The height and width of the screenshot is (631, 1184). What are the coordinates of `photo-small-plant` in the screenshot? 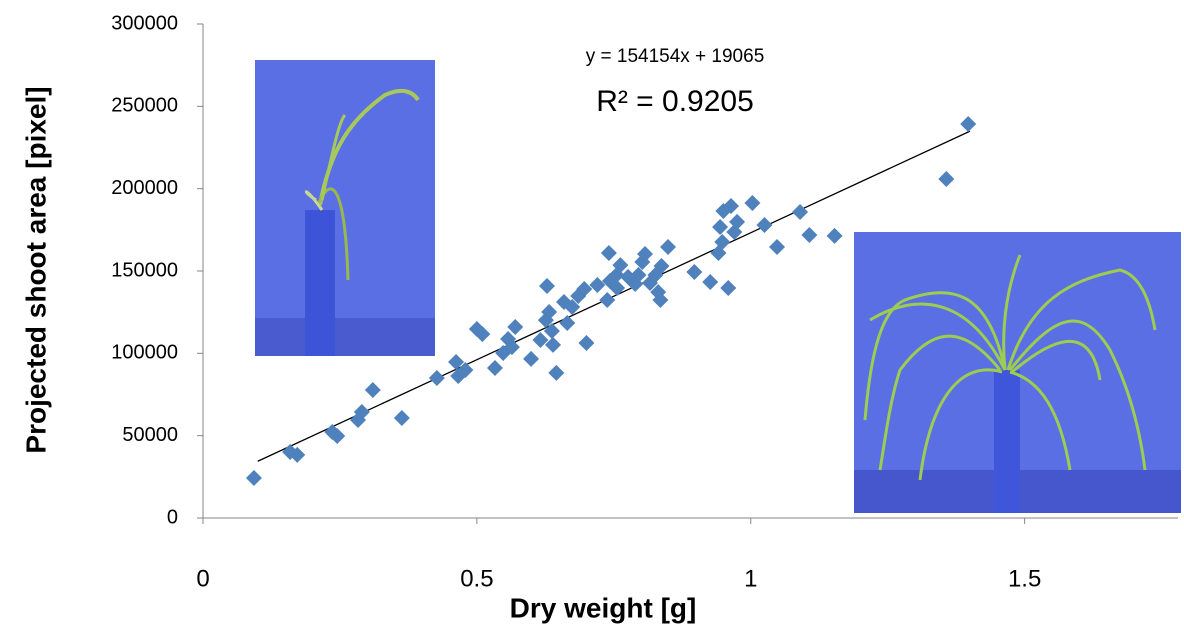 It's located at (345, 208).